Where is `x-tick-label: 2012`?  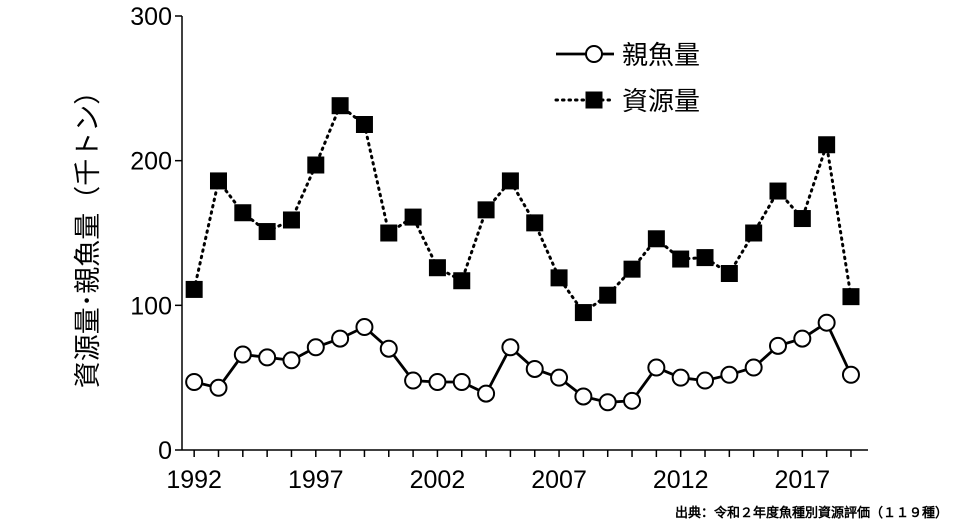
x-tick-label: 2012 is located at coordinates (681, 480).